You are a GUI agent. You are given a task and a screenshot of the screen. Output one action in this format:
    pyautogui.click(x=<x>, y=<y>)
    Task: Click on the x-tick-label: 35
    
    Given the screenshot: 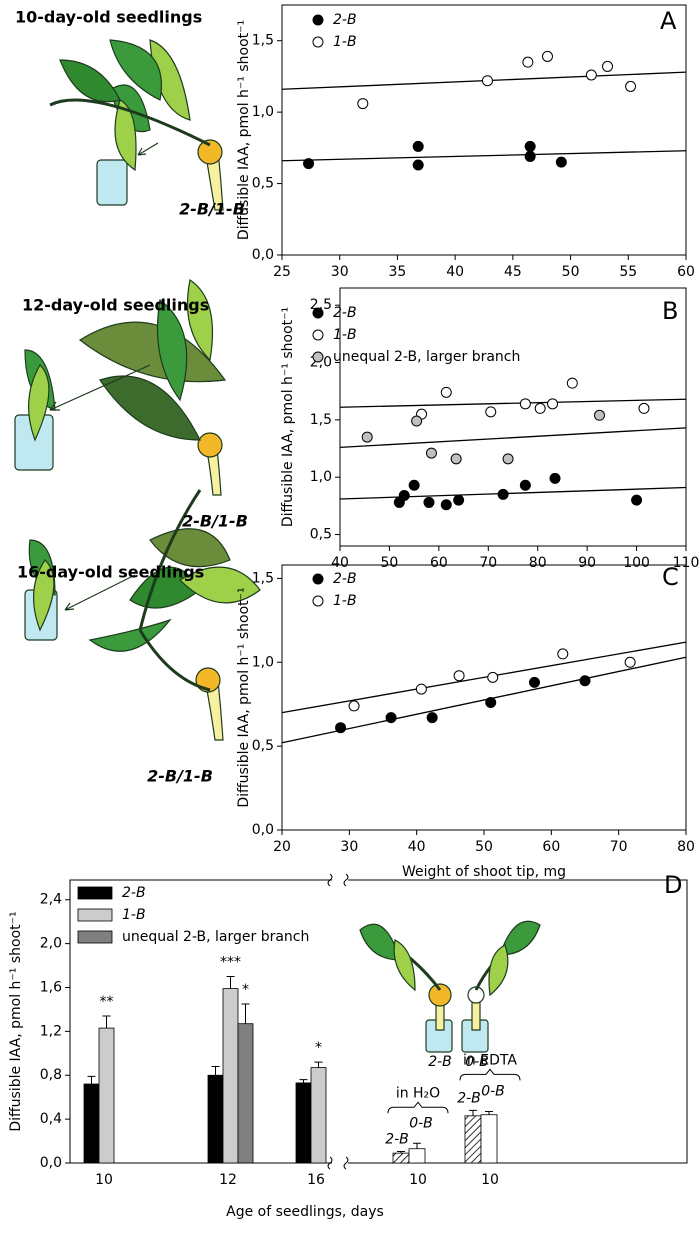 What is the action you would take?
    pyautogui.click(x=398, y=272)
    